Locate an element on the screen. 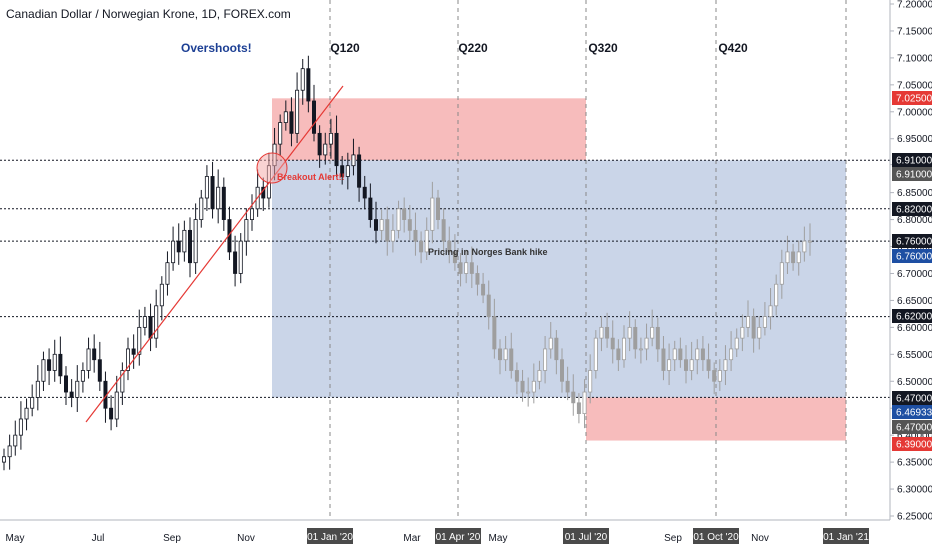 The width and height of the screenshot is (932, 550). y-tick-label: 6.25000 is located at coordinates (914, 517).